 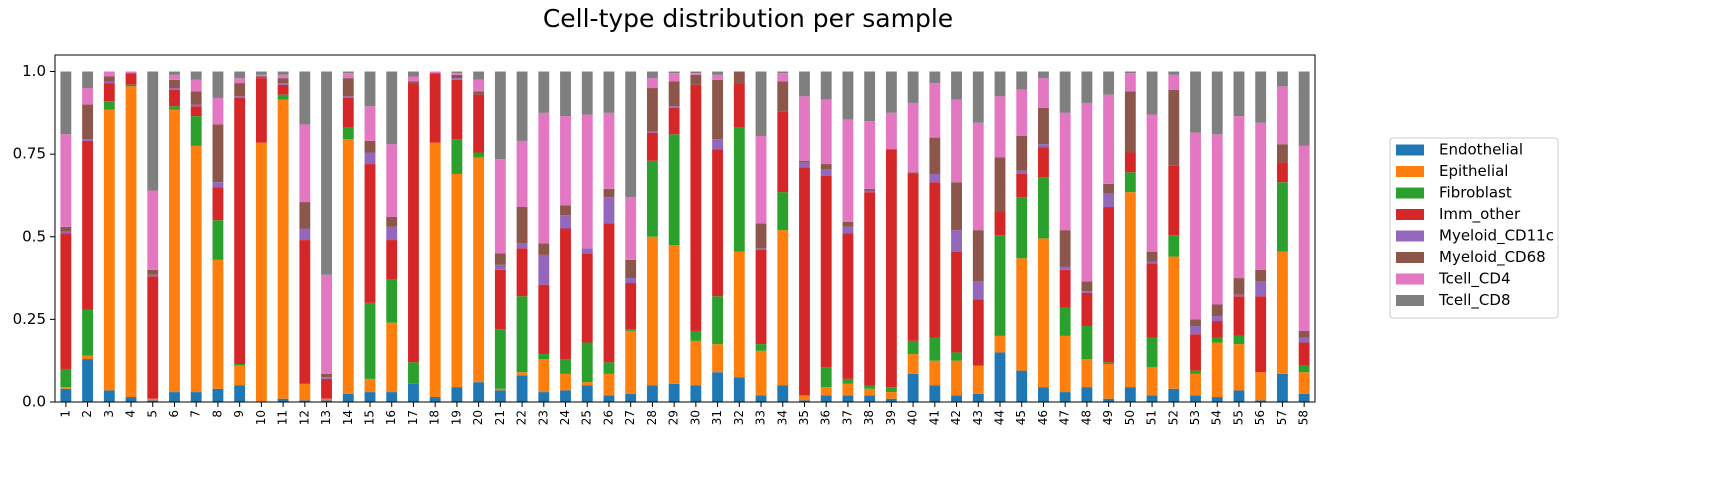 What do you see at coordinates (304, 417) in the screenshot?
I see `x-tick-label: 12` at bounding box center [304, 417].